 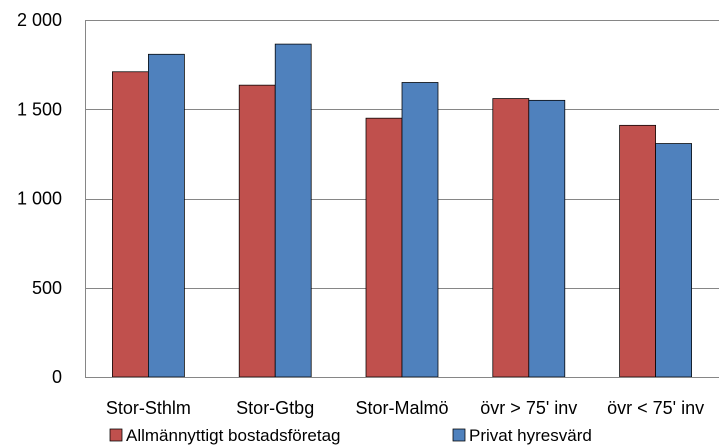 I want to click on y-tick-label: 500, so click(x=47, y=288).